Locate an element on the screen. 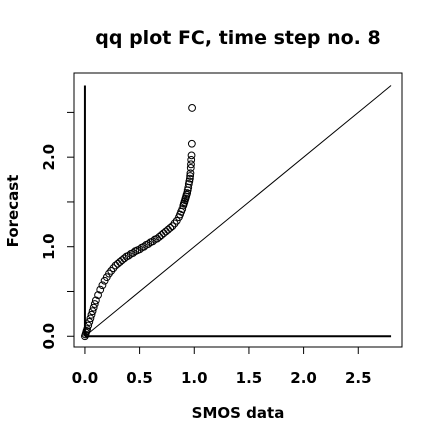 Image resolution: width=440 pixels, height=440 pixels. x-axis: 0.0 0.5 1.0 1.5 2.0 2.5 is located at coordinates (222, 366).